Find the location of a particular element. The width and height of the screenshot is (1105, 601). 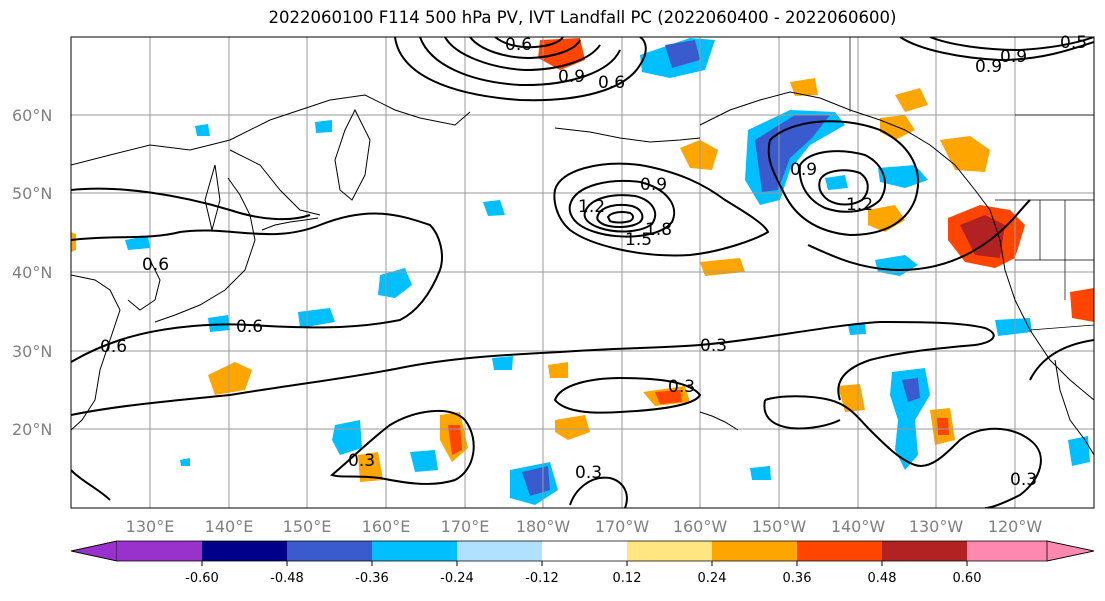

latitude-labels: 60°N 50°N 40°N 30°N 20°N is located at coordinates (32, 272).